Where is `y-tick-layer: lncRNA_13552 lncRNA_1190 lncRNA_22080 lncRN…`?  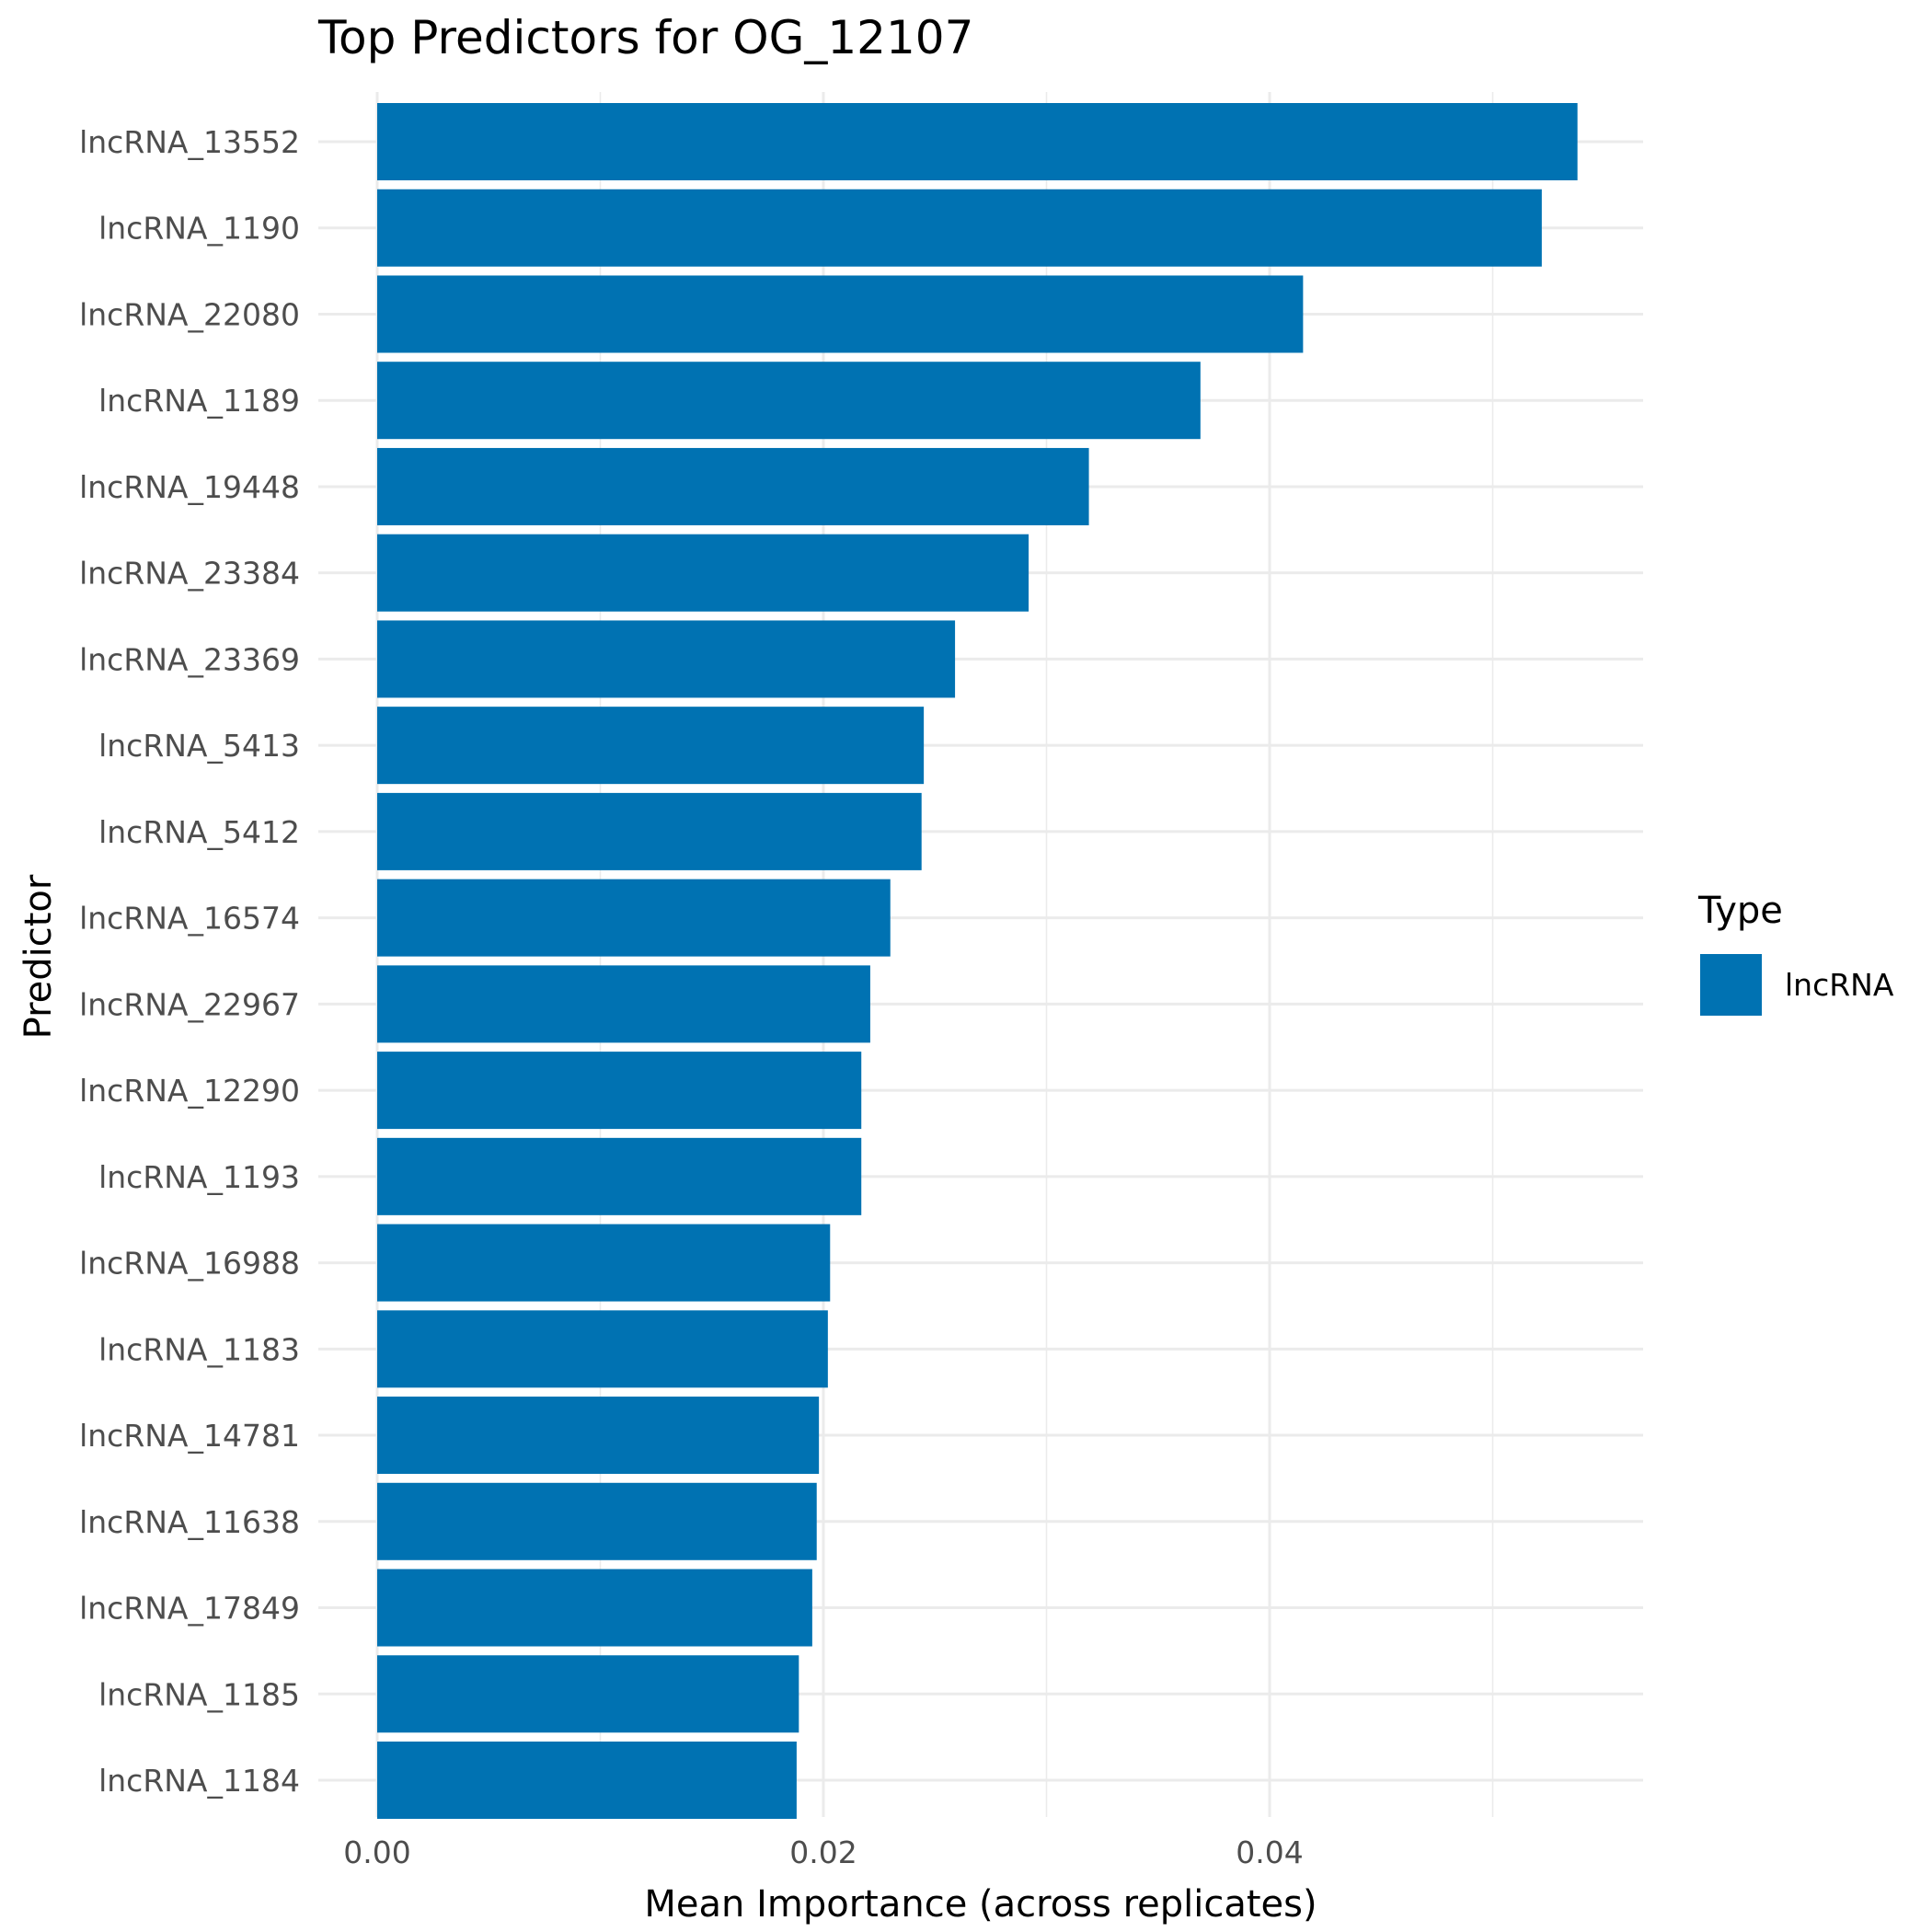 y-tick-layer: lncRNA_13552 lncRNA_1190 lncRNA_22080 lncRN… is located at coordinates (189, 961).